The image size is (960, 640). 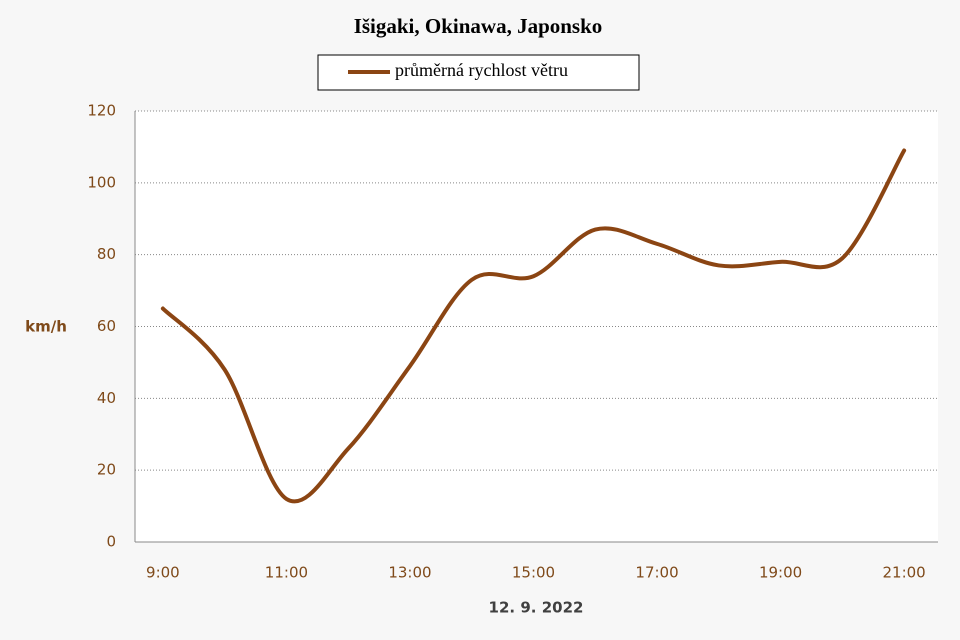 What do you see at coordinates (286, 573) in the screenshot?
I see `x-tick-label: 11:00` at bounding box center [286, 573].